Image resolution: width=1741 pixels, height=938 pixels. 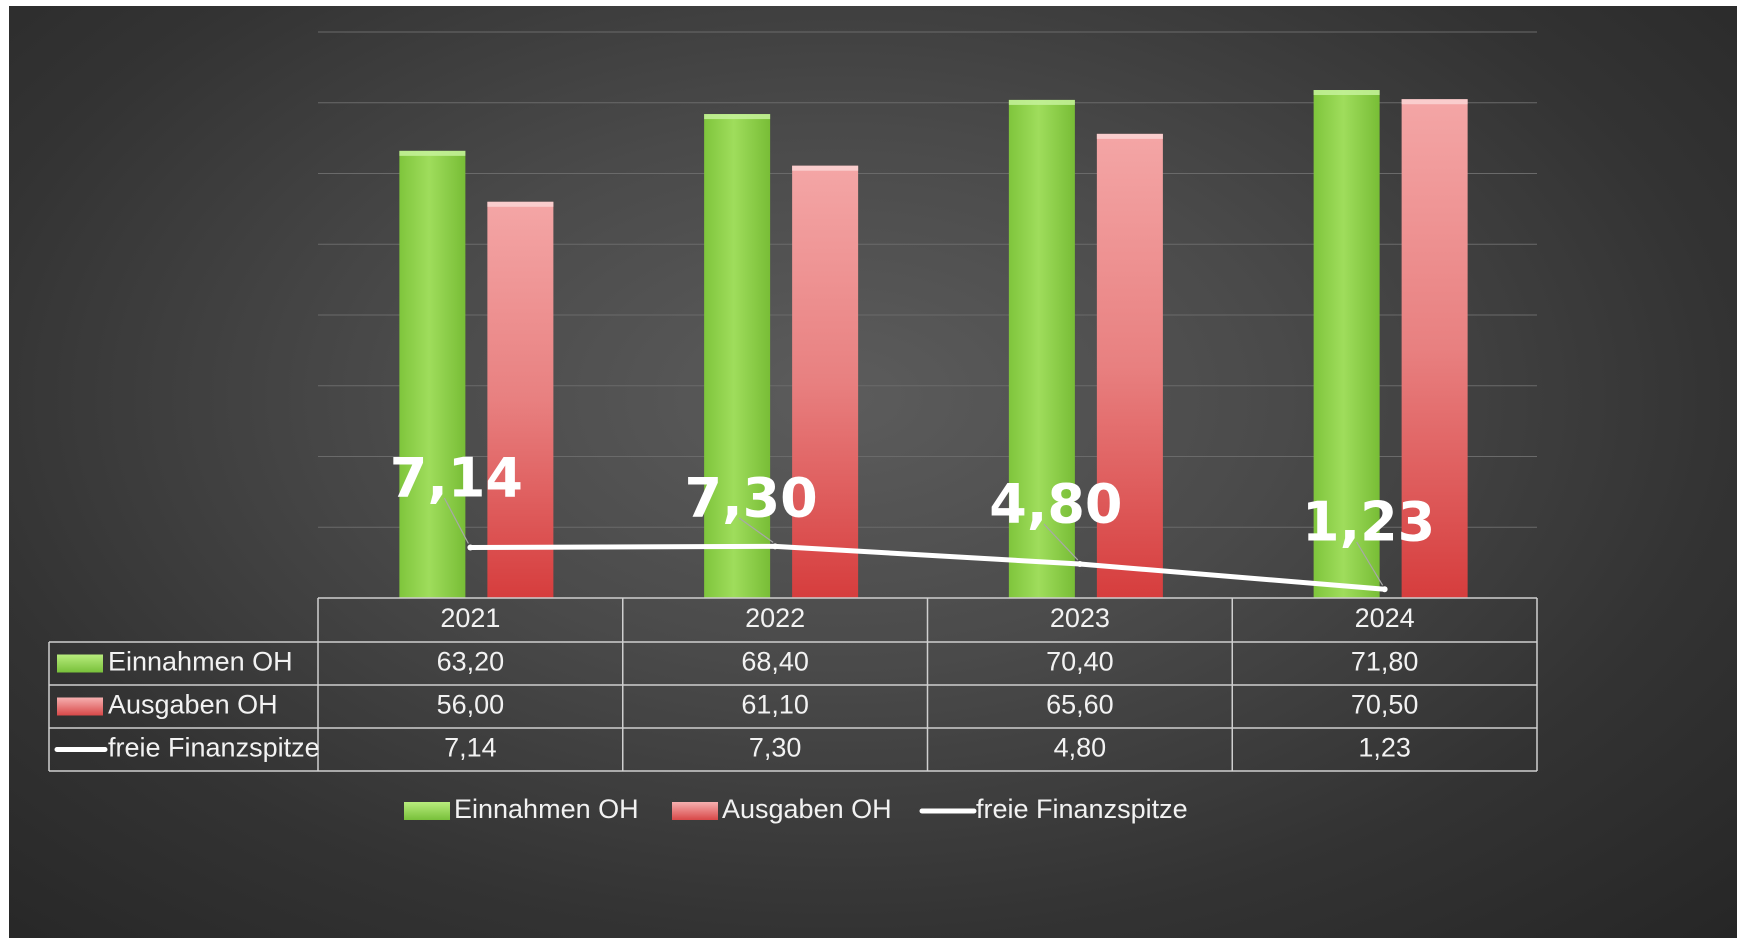 What do you see at coordinates (751, 498) in the screenshot?
I see `data-label-finanzspitze-2022: 7,30` at bounding box center [751, 498].